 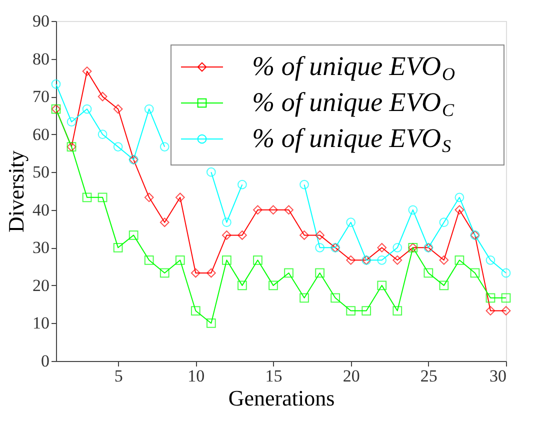 What do you see at coordinates (41, 96) in the screenshot?
I see `y-tick-label: 70` at bounding box center [41, 96].